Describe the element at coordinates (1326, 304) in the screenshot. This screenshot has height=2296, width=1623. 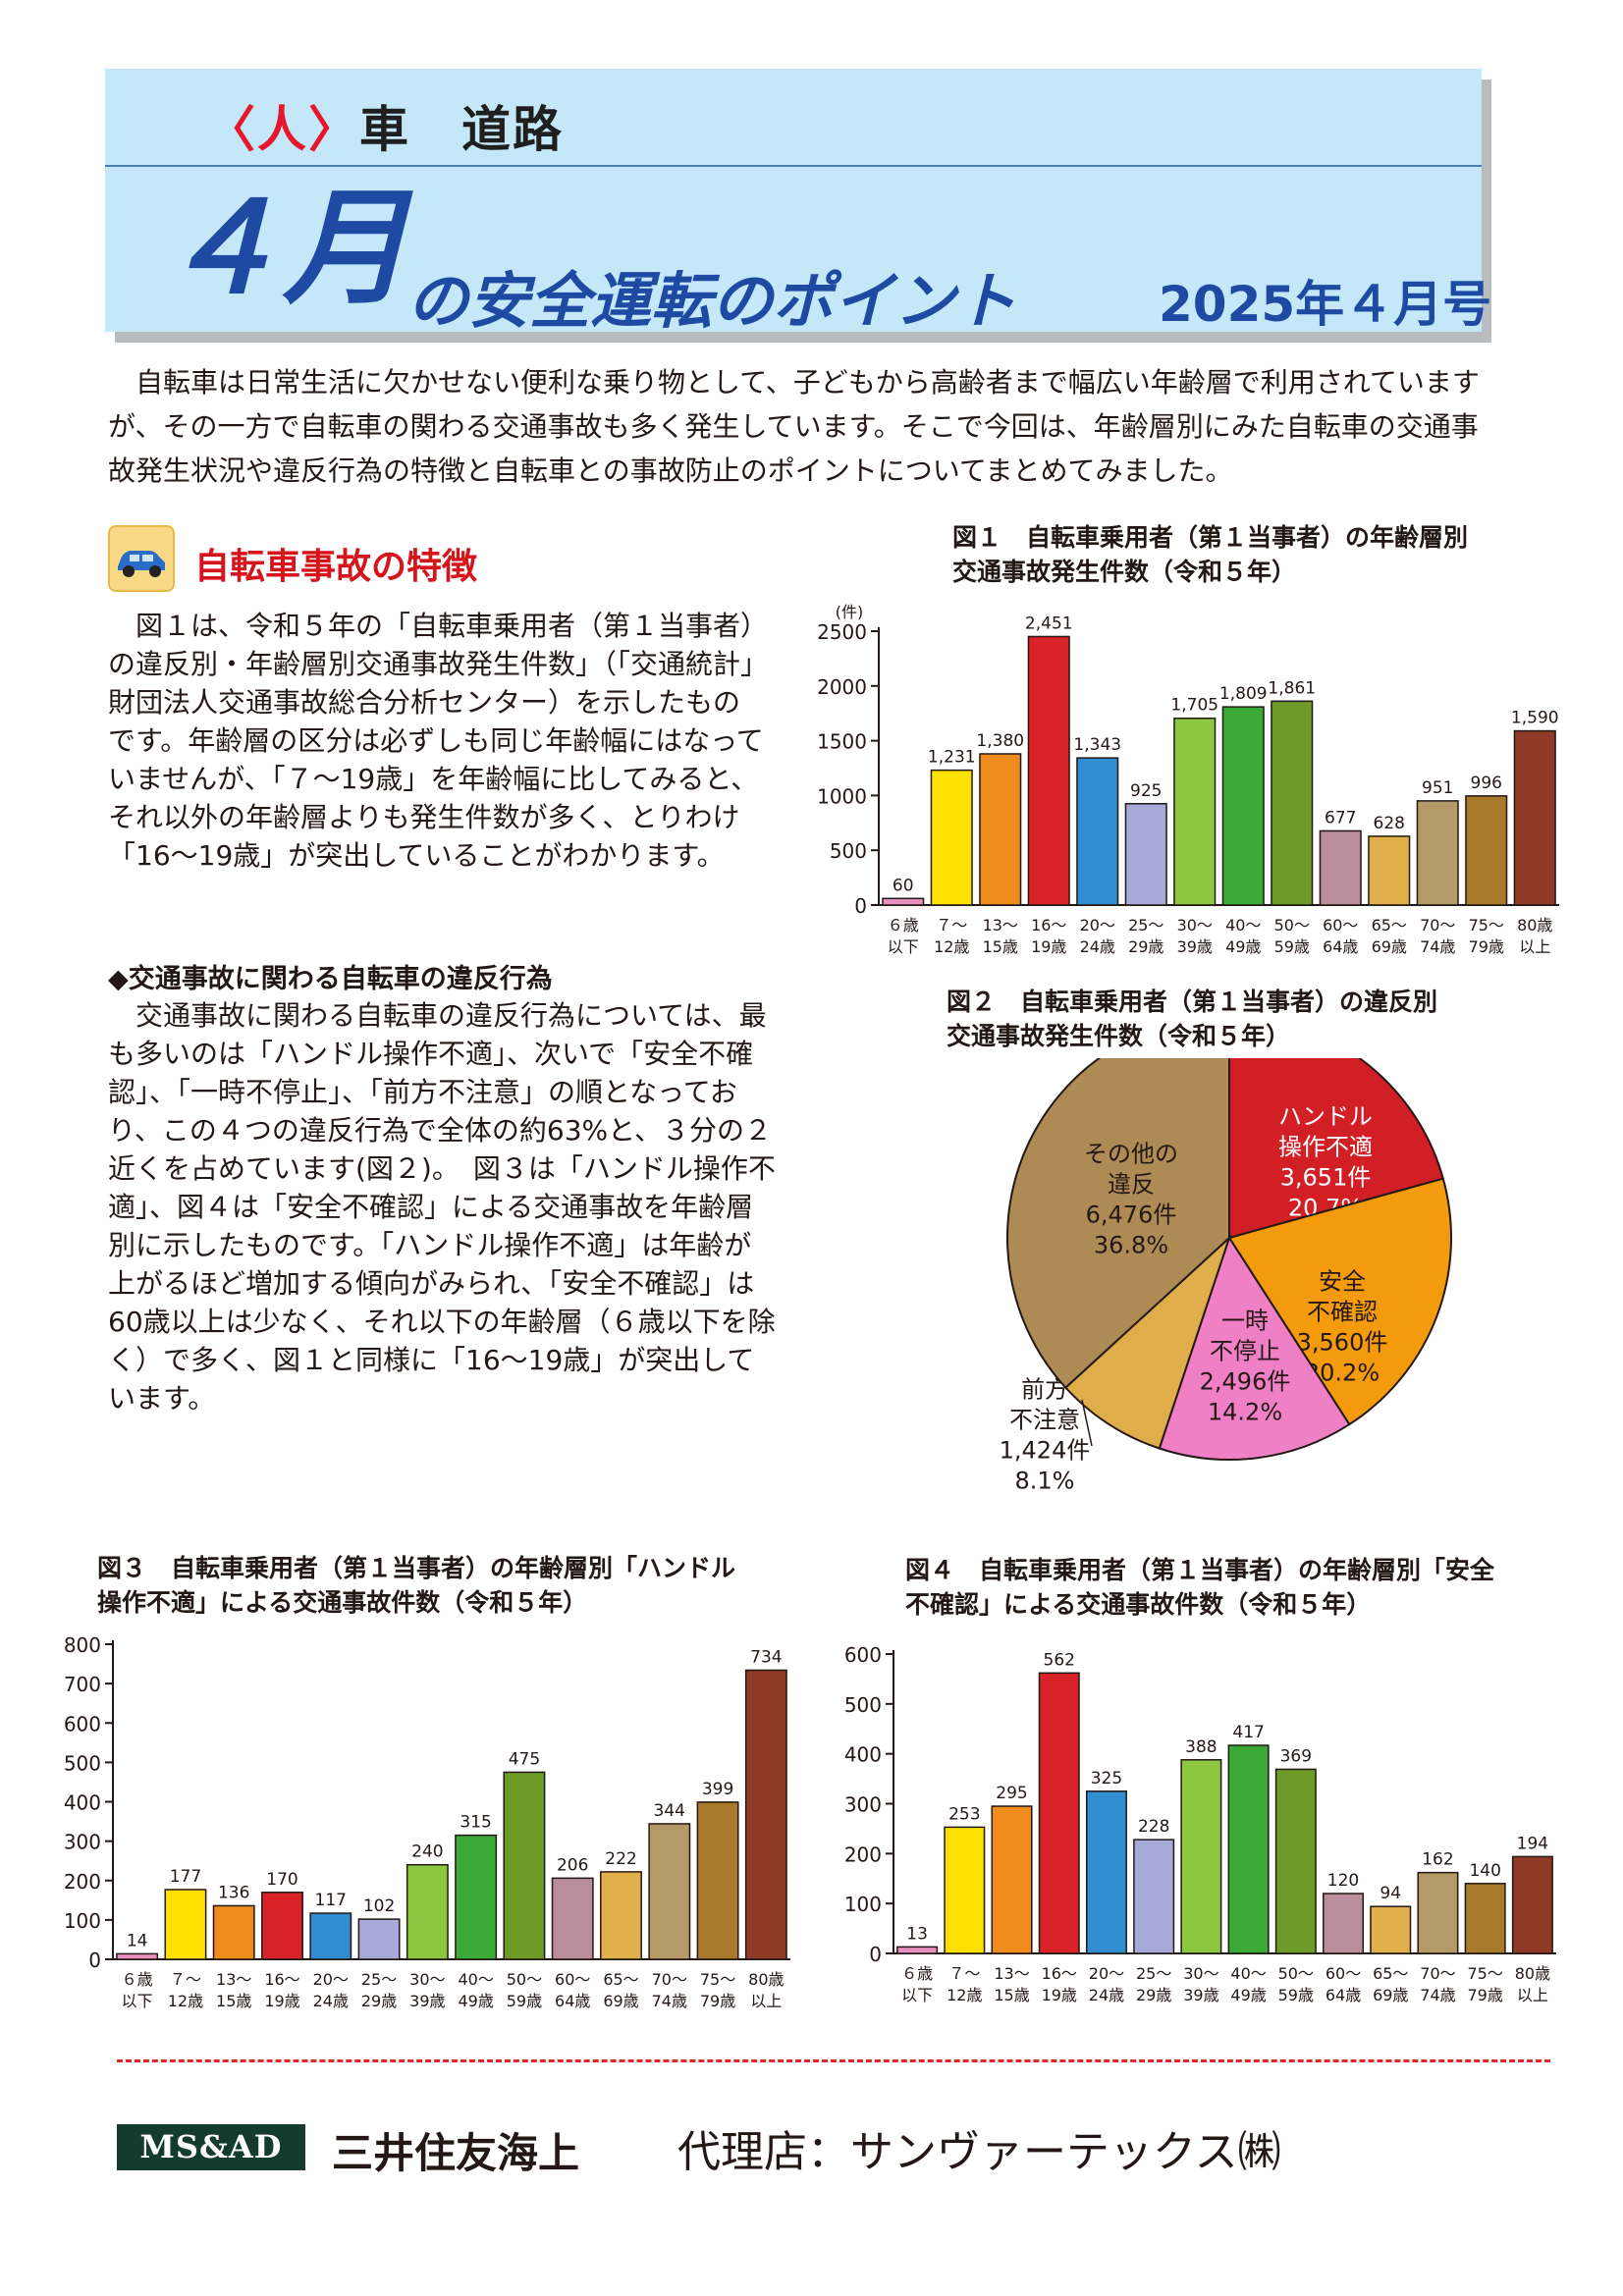
I see `issue-label: 2025年４月号` at that location.